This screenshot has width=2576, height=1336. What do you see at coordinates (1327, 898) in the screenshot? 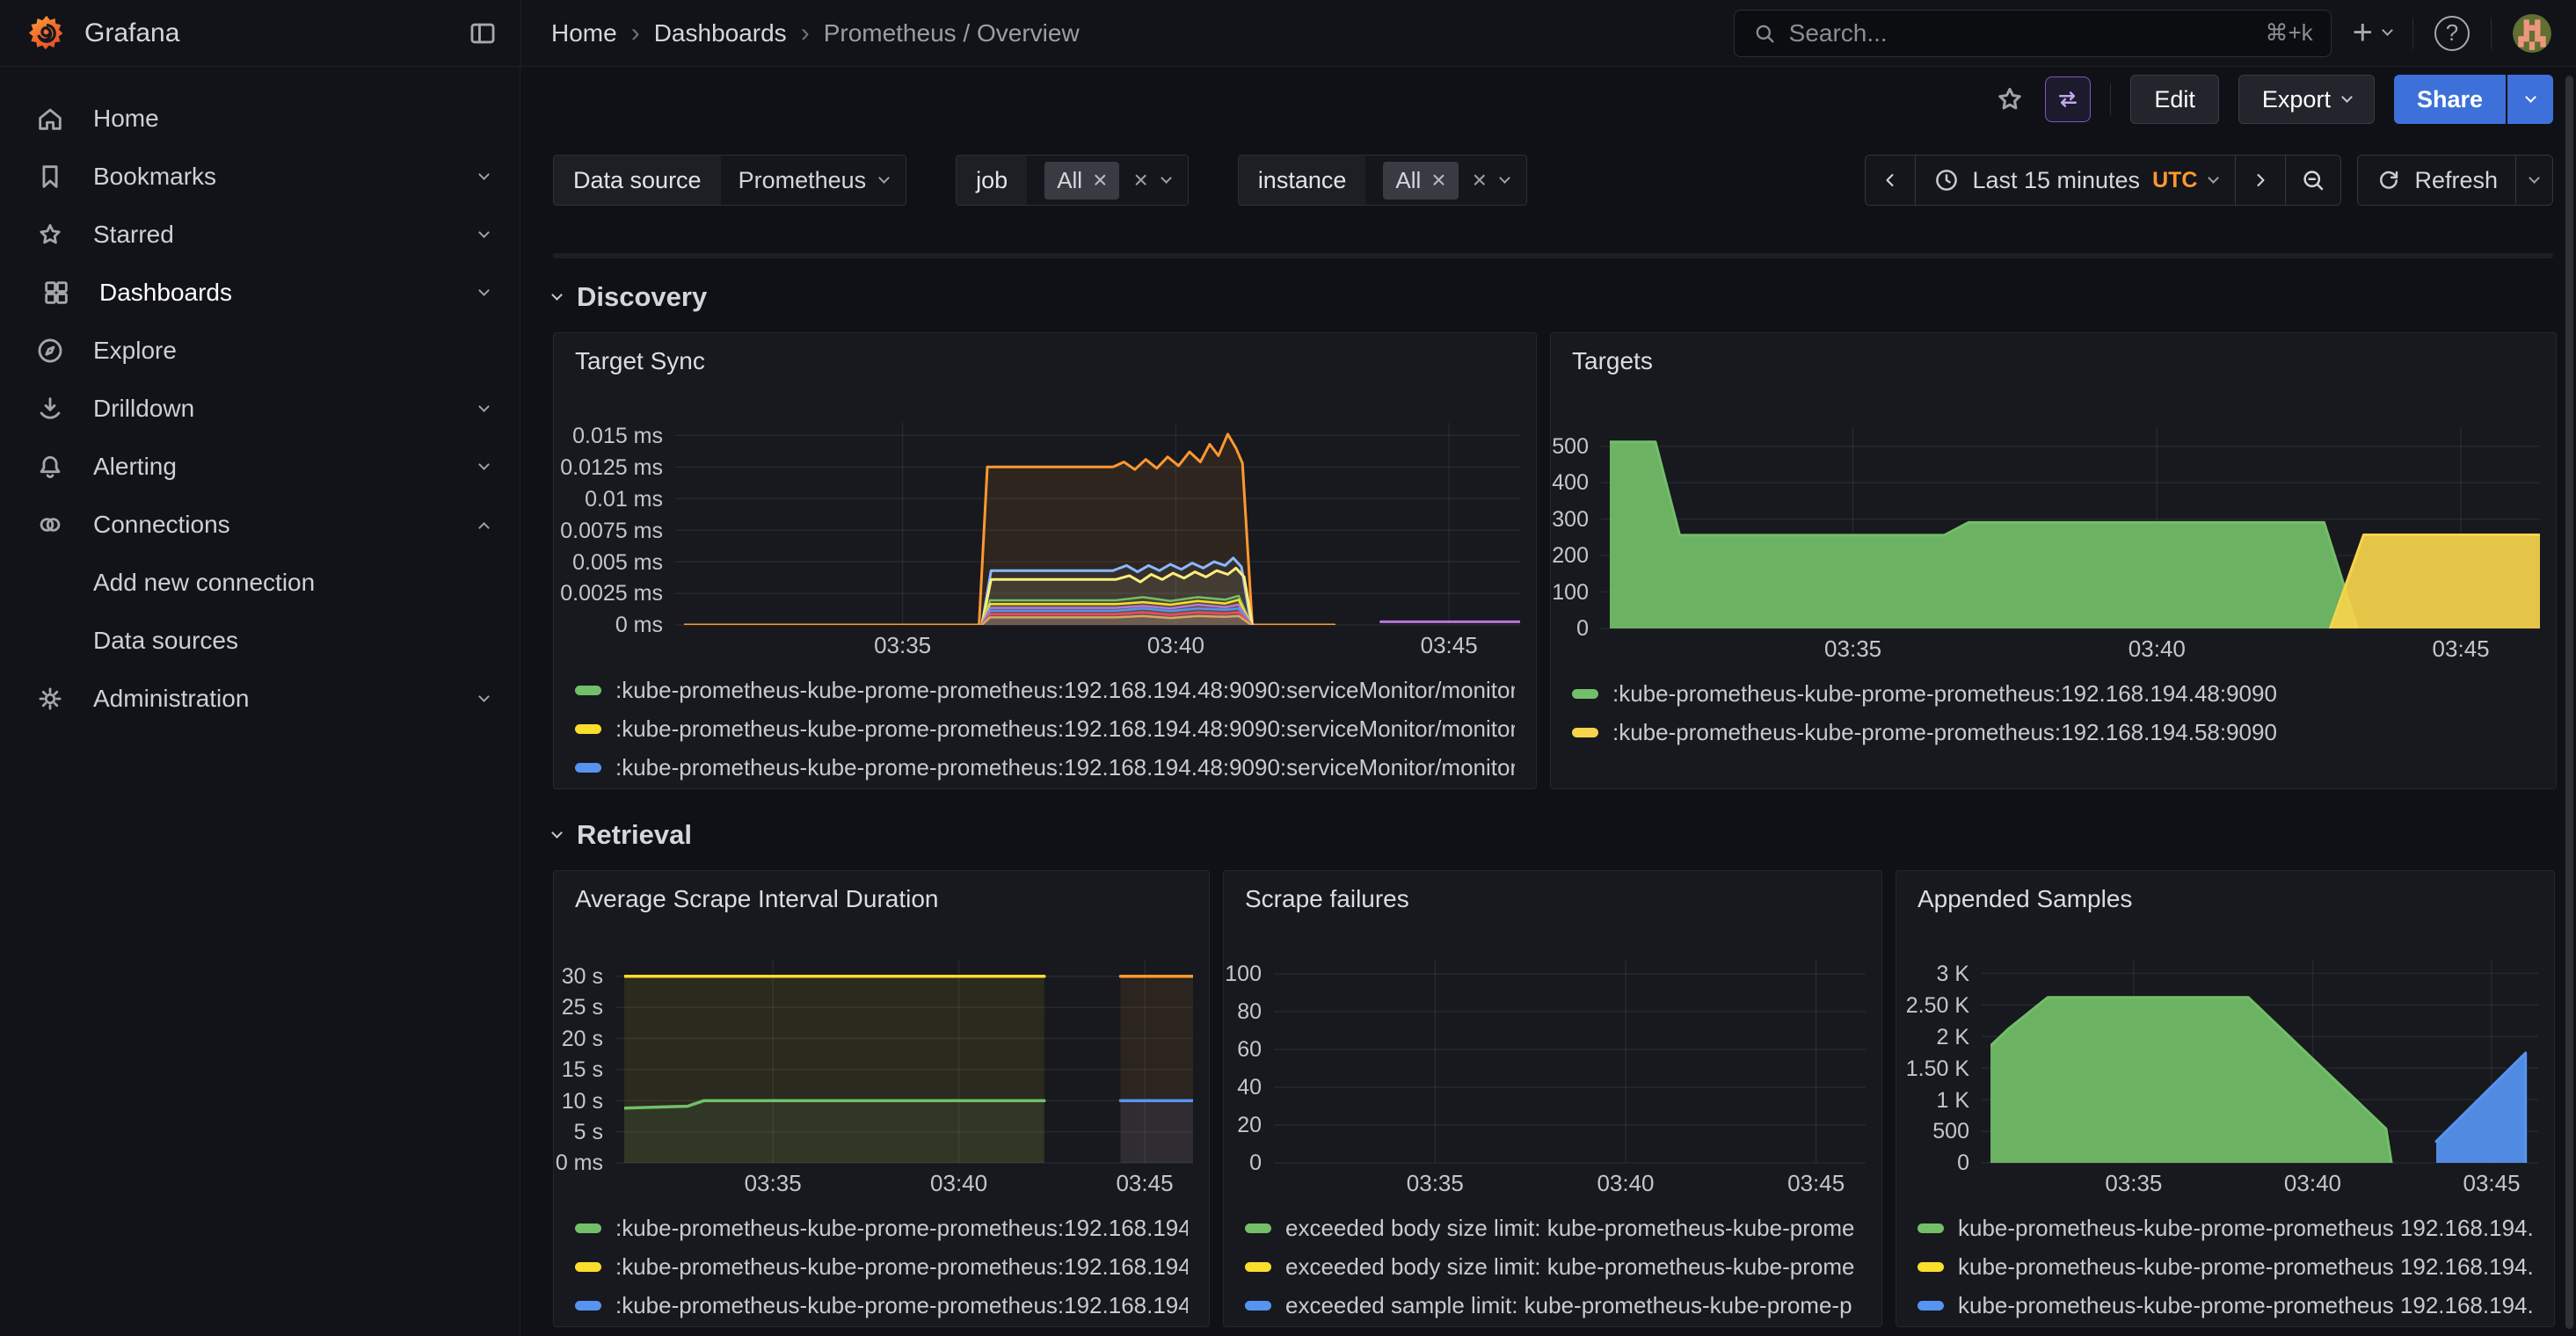
I see `panel-title: Scrape failures` at bounding box center [1327, 898].